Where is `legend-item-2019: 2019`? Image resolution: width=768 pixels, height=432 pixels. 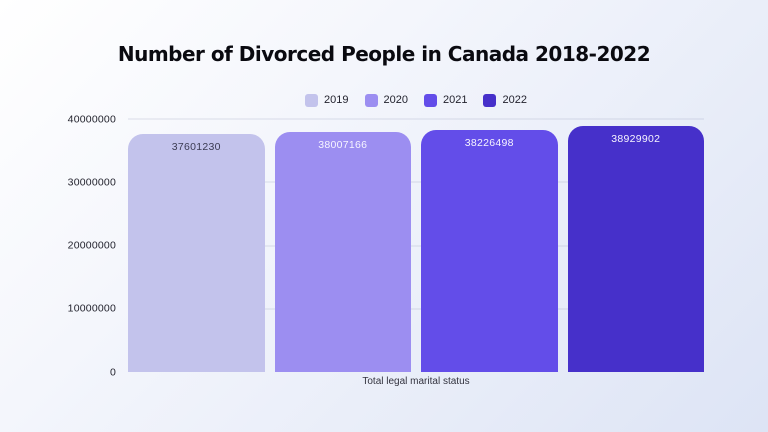
legend-item-2019: 2019 is located at coordinates (327, 100).